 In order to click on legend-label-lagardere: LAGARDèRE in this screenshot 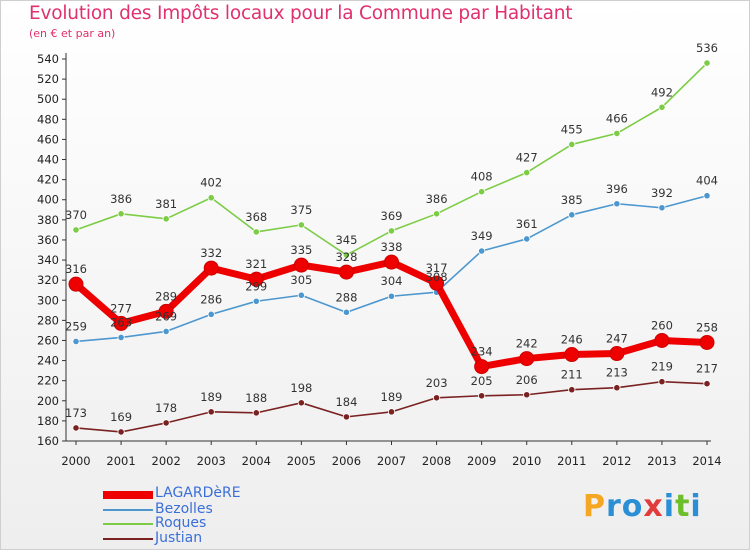, I will do `click(198, 493)`.